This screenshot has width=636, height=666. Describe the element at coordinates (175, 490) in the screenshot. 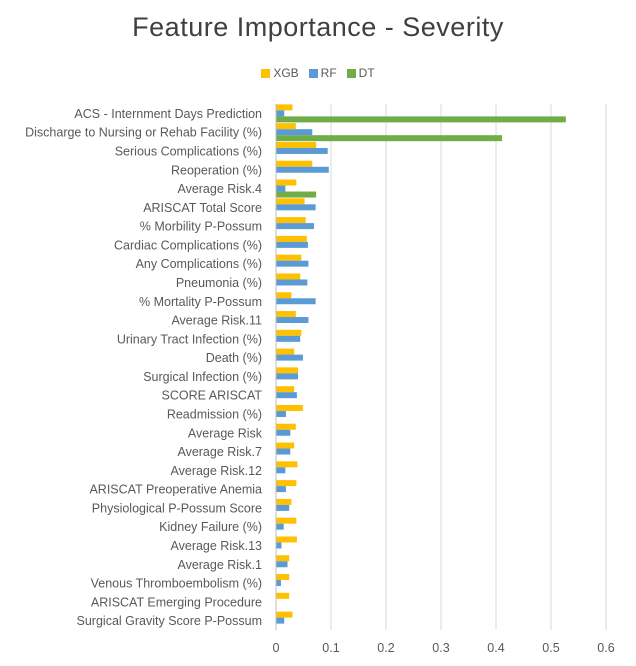

I see `category-label: ARISCAT Preoperative Anemia` at that location.